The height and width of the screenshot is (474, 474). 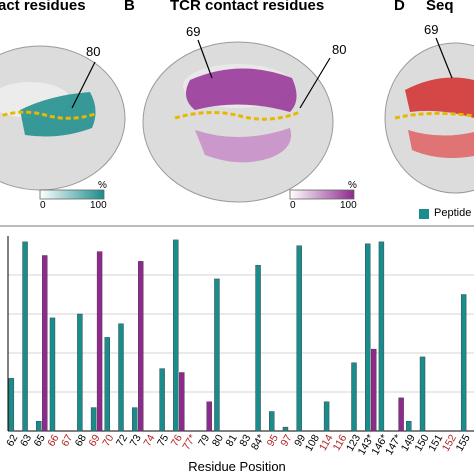 I want to click on x-tick-label: 66, so click(x=53, y=440).